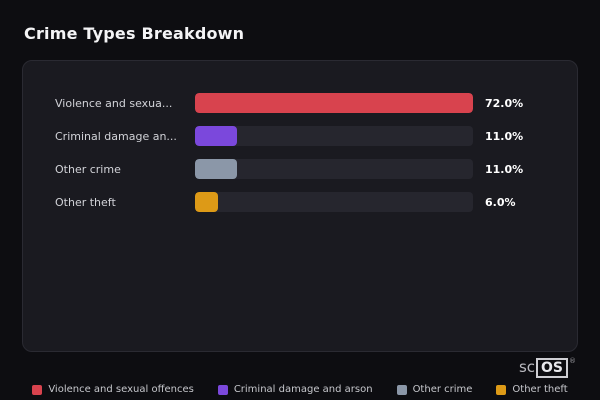 This screenshot has width=600, height=400. What do you see at coordinates (442, 389) in the screenshot?
I see `legend-label: Other crime` at bounding box center [442, 389].